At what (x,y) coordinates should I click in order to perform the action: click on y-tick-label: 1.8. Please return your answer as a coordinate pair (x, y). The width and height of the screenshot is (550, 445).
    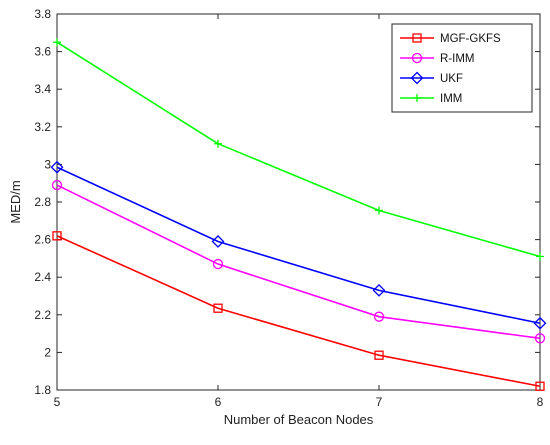
    Looking at the image, I should click on (42, 390).